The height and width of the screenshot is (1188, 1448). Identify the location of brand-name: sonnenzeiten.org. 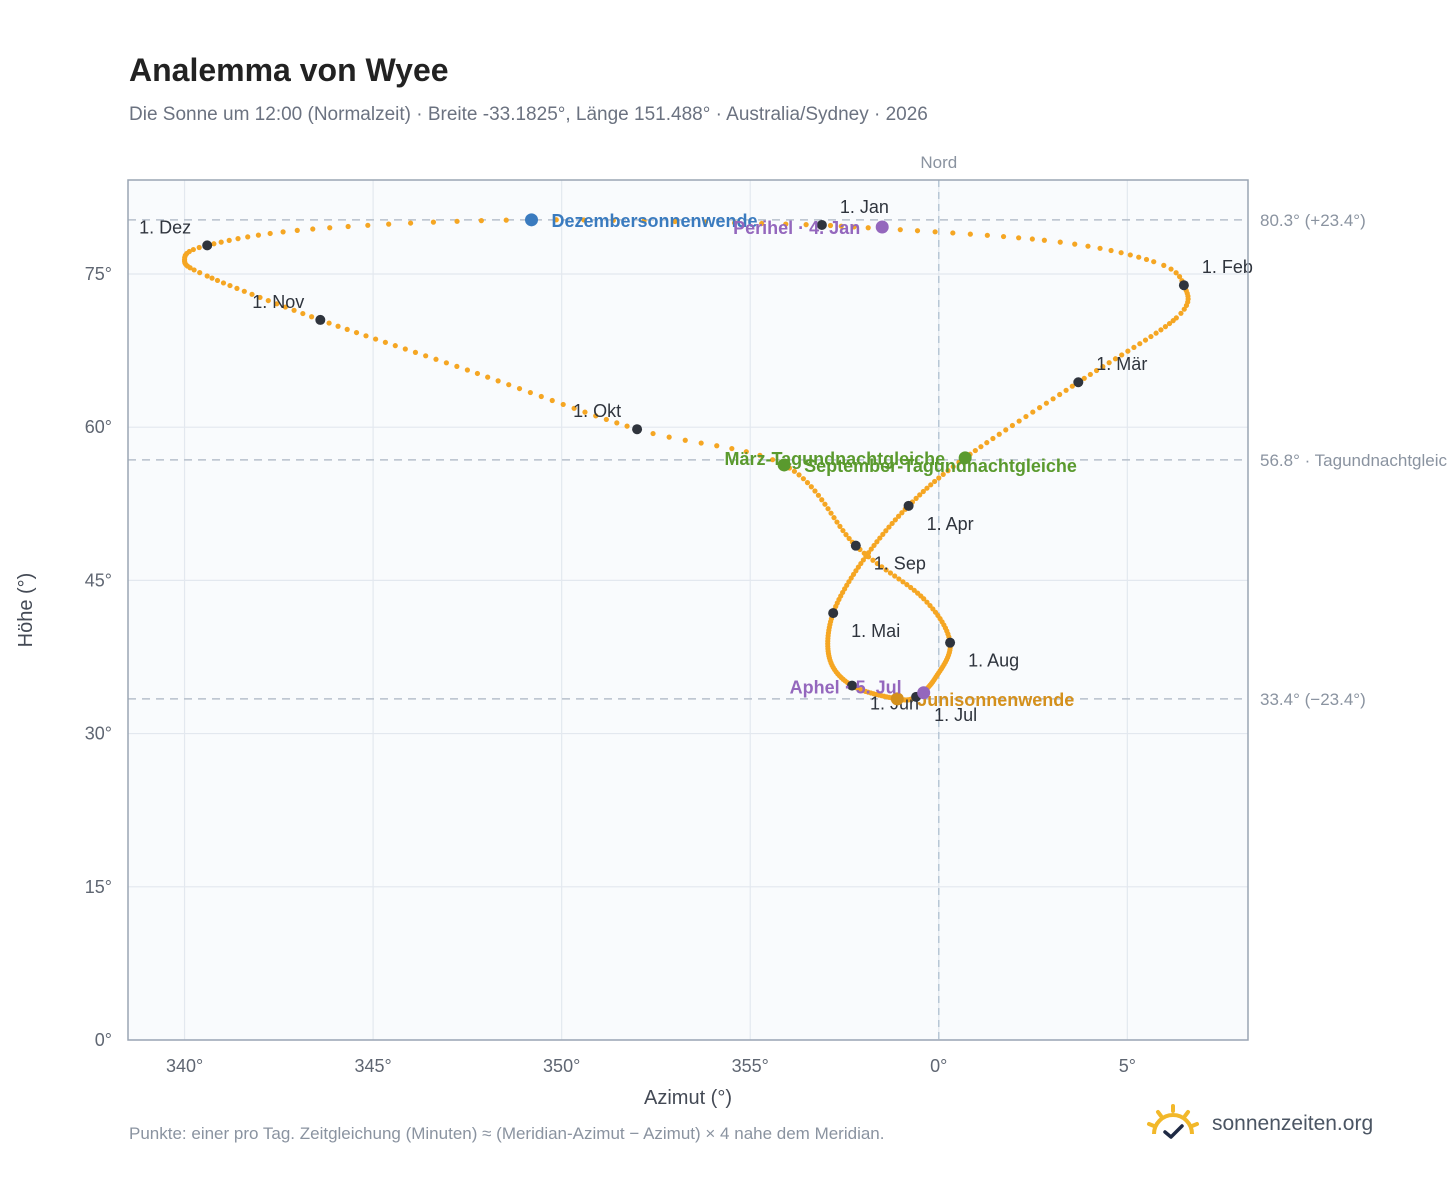
(1293, 1123).